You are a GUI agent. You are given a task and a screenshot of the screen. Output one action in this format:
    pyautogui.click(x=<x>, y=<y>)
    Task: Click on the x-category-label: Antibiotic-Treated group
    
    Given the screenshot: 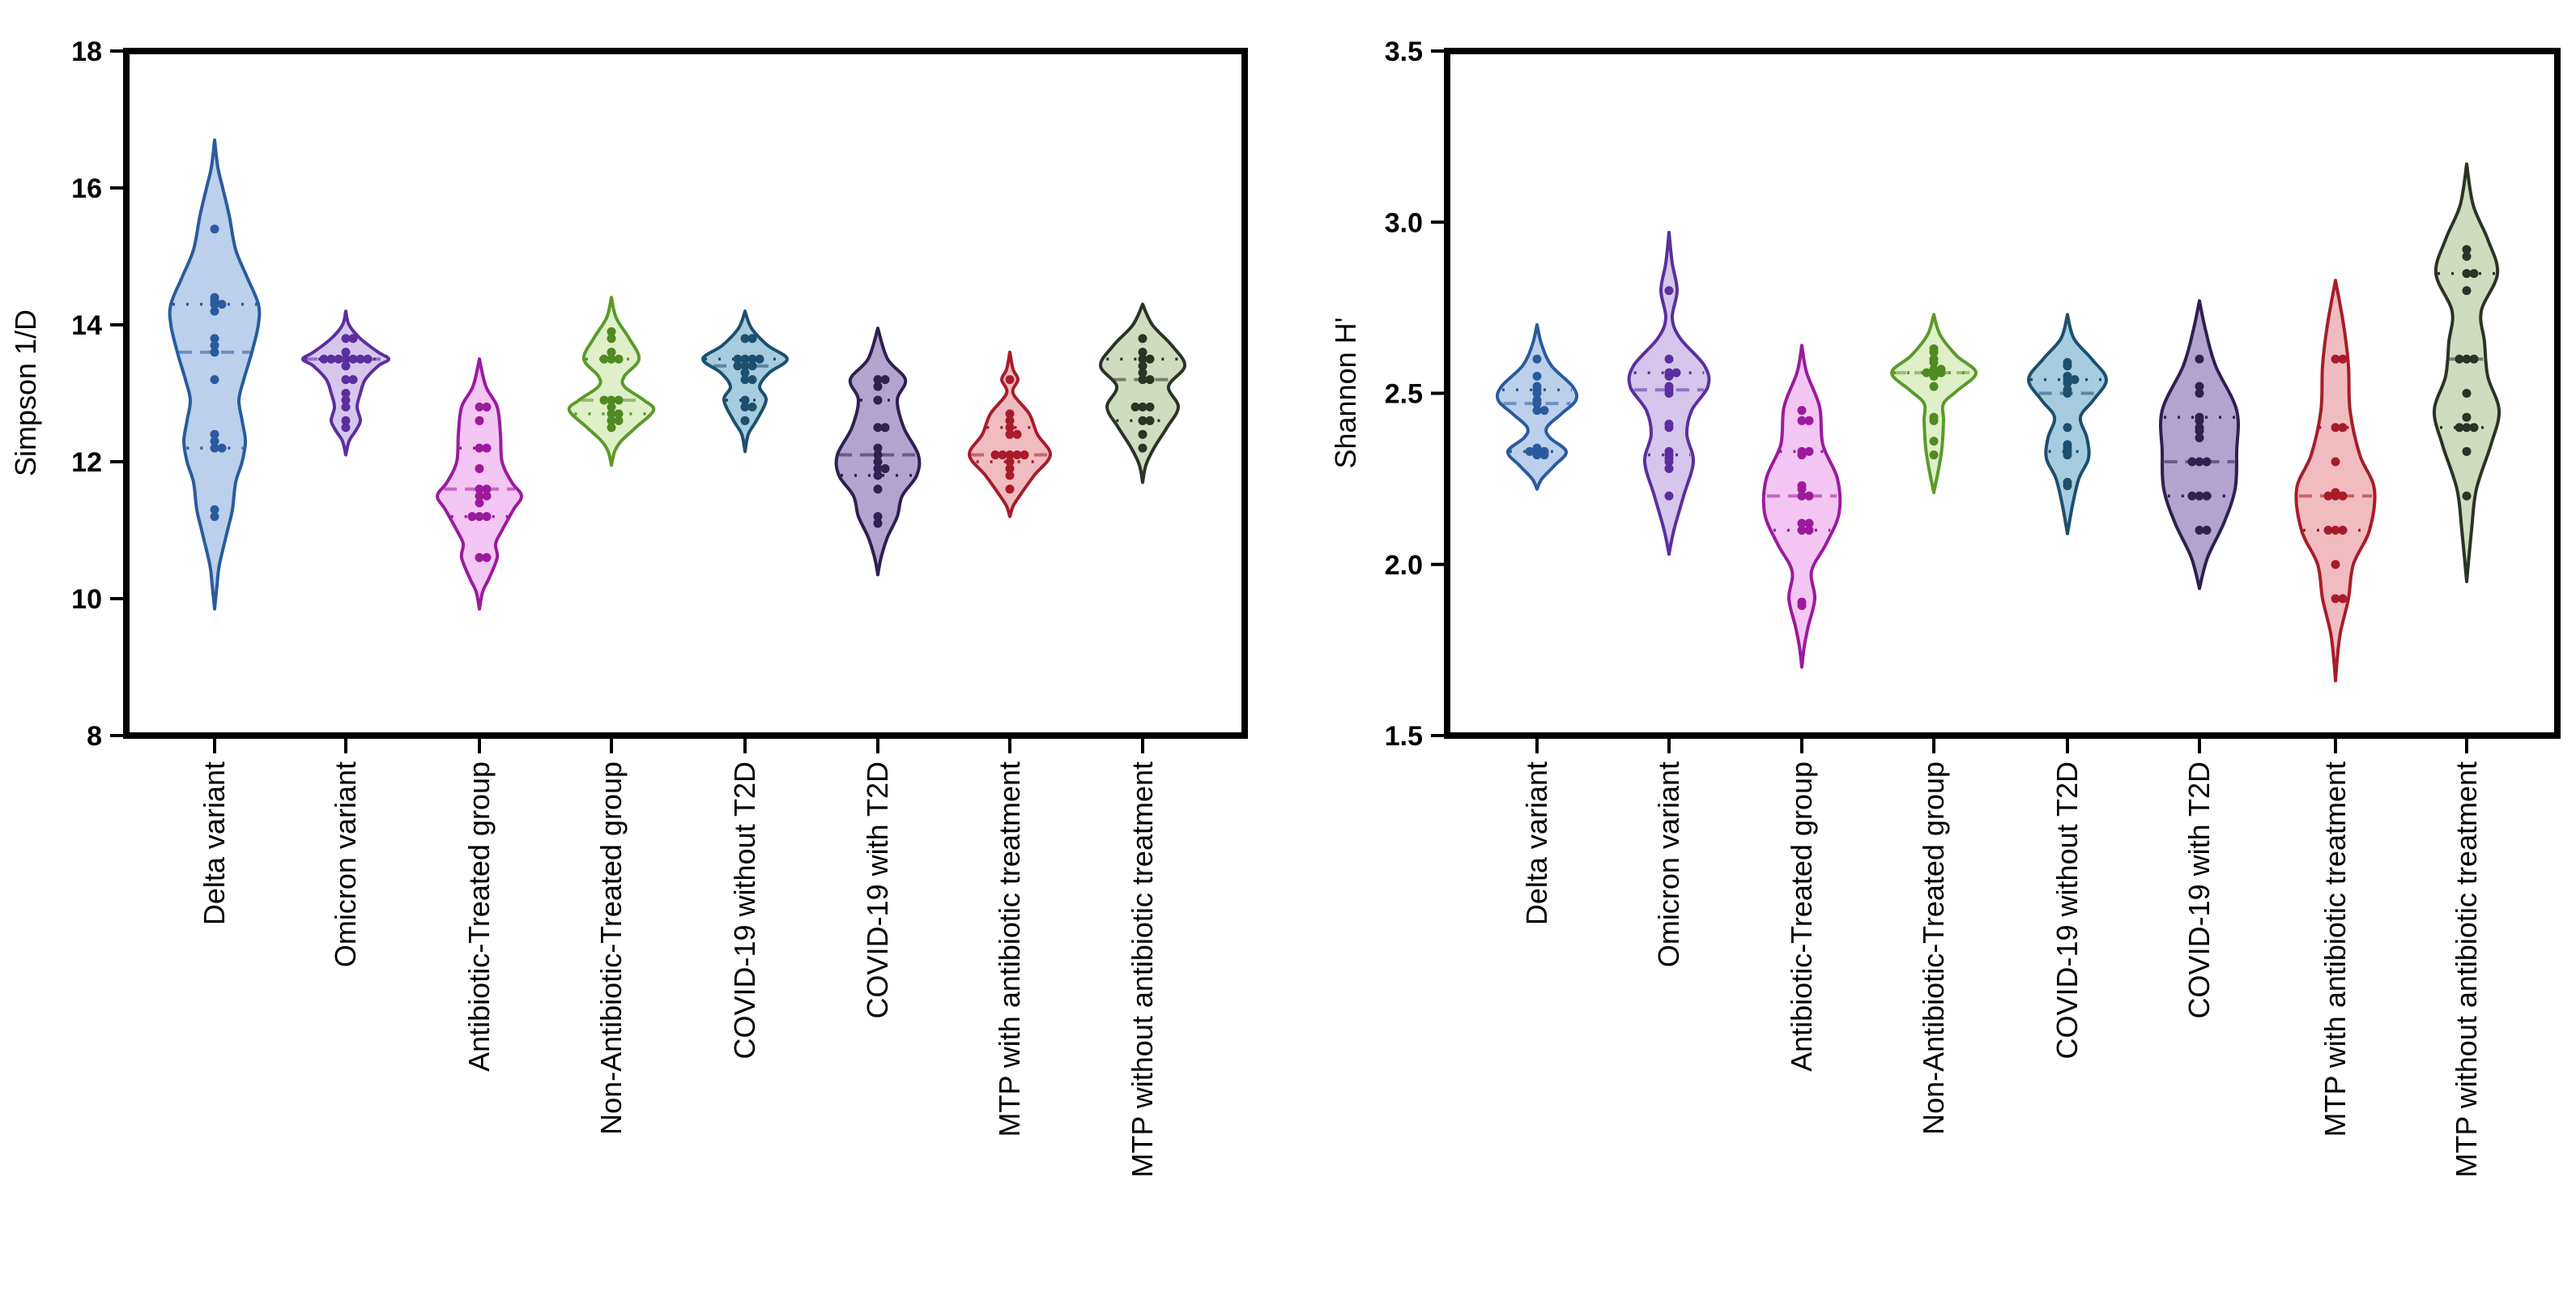 What is the action you would take?
    pyautogui.click(x=1801, y=916)
    